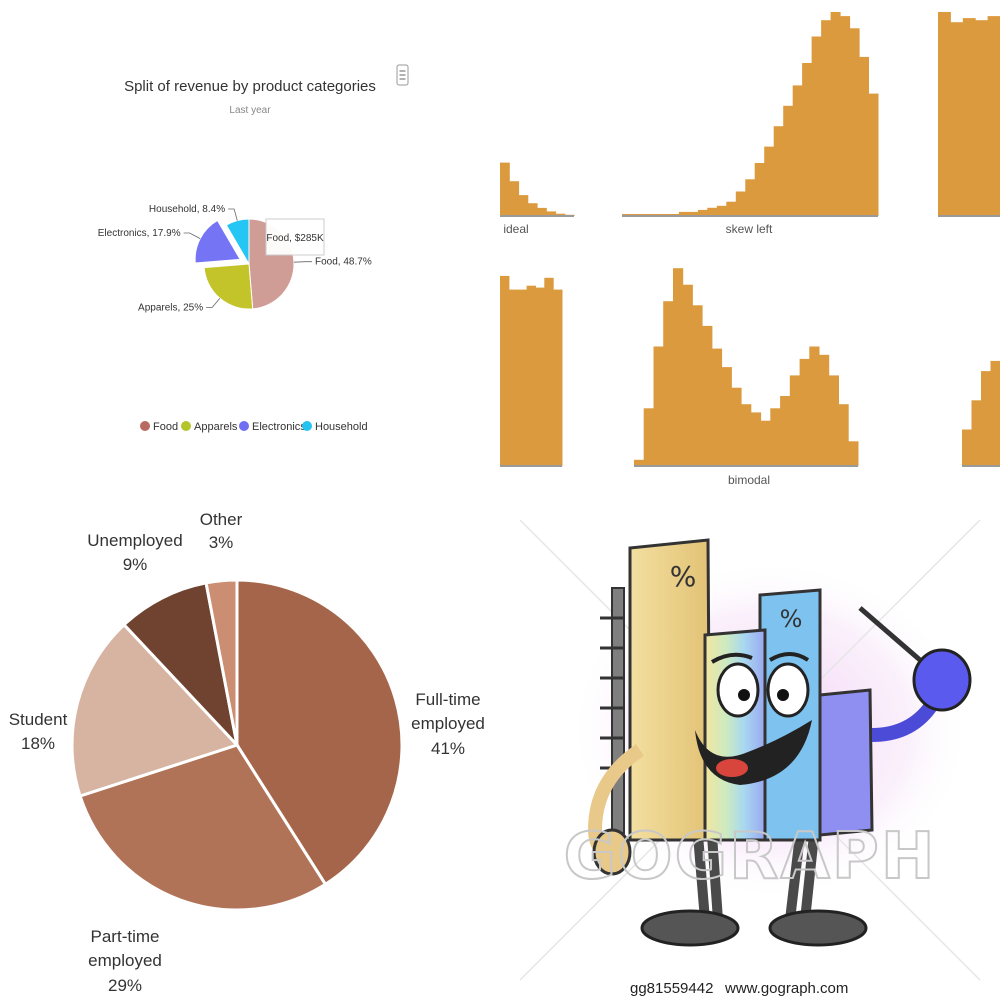  What do you see at coordinates (250, 86) in the screenshot?
I see `chart-title: Split of revenue by product categories` at bounding box center [250, 86].